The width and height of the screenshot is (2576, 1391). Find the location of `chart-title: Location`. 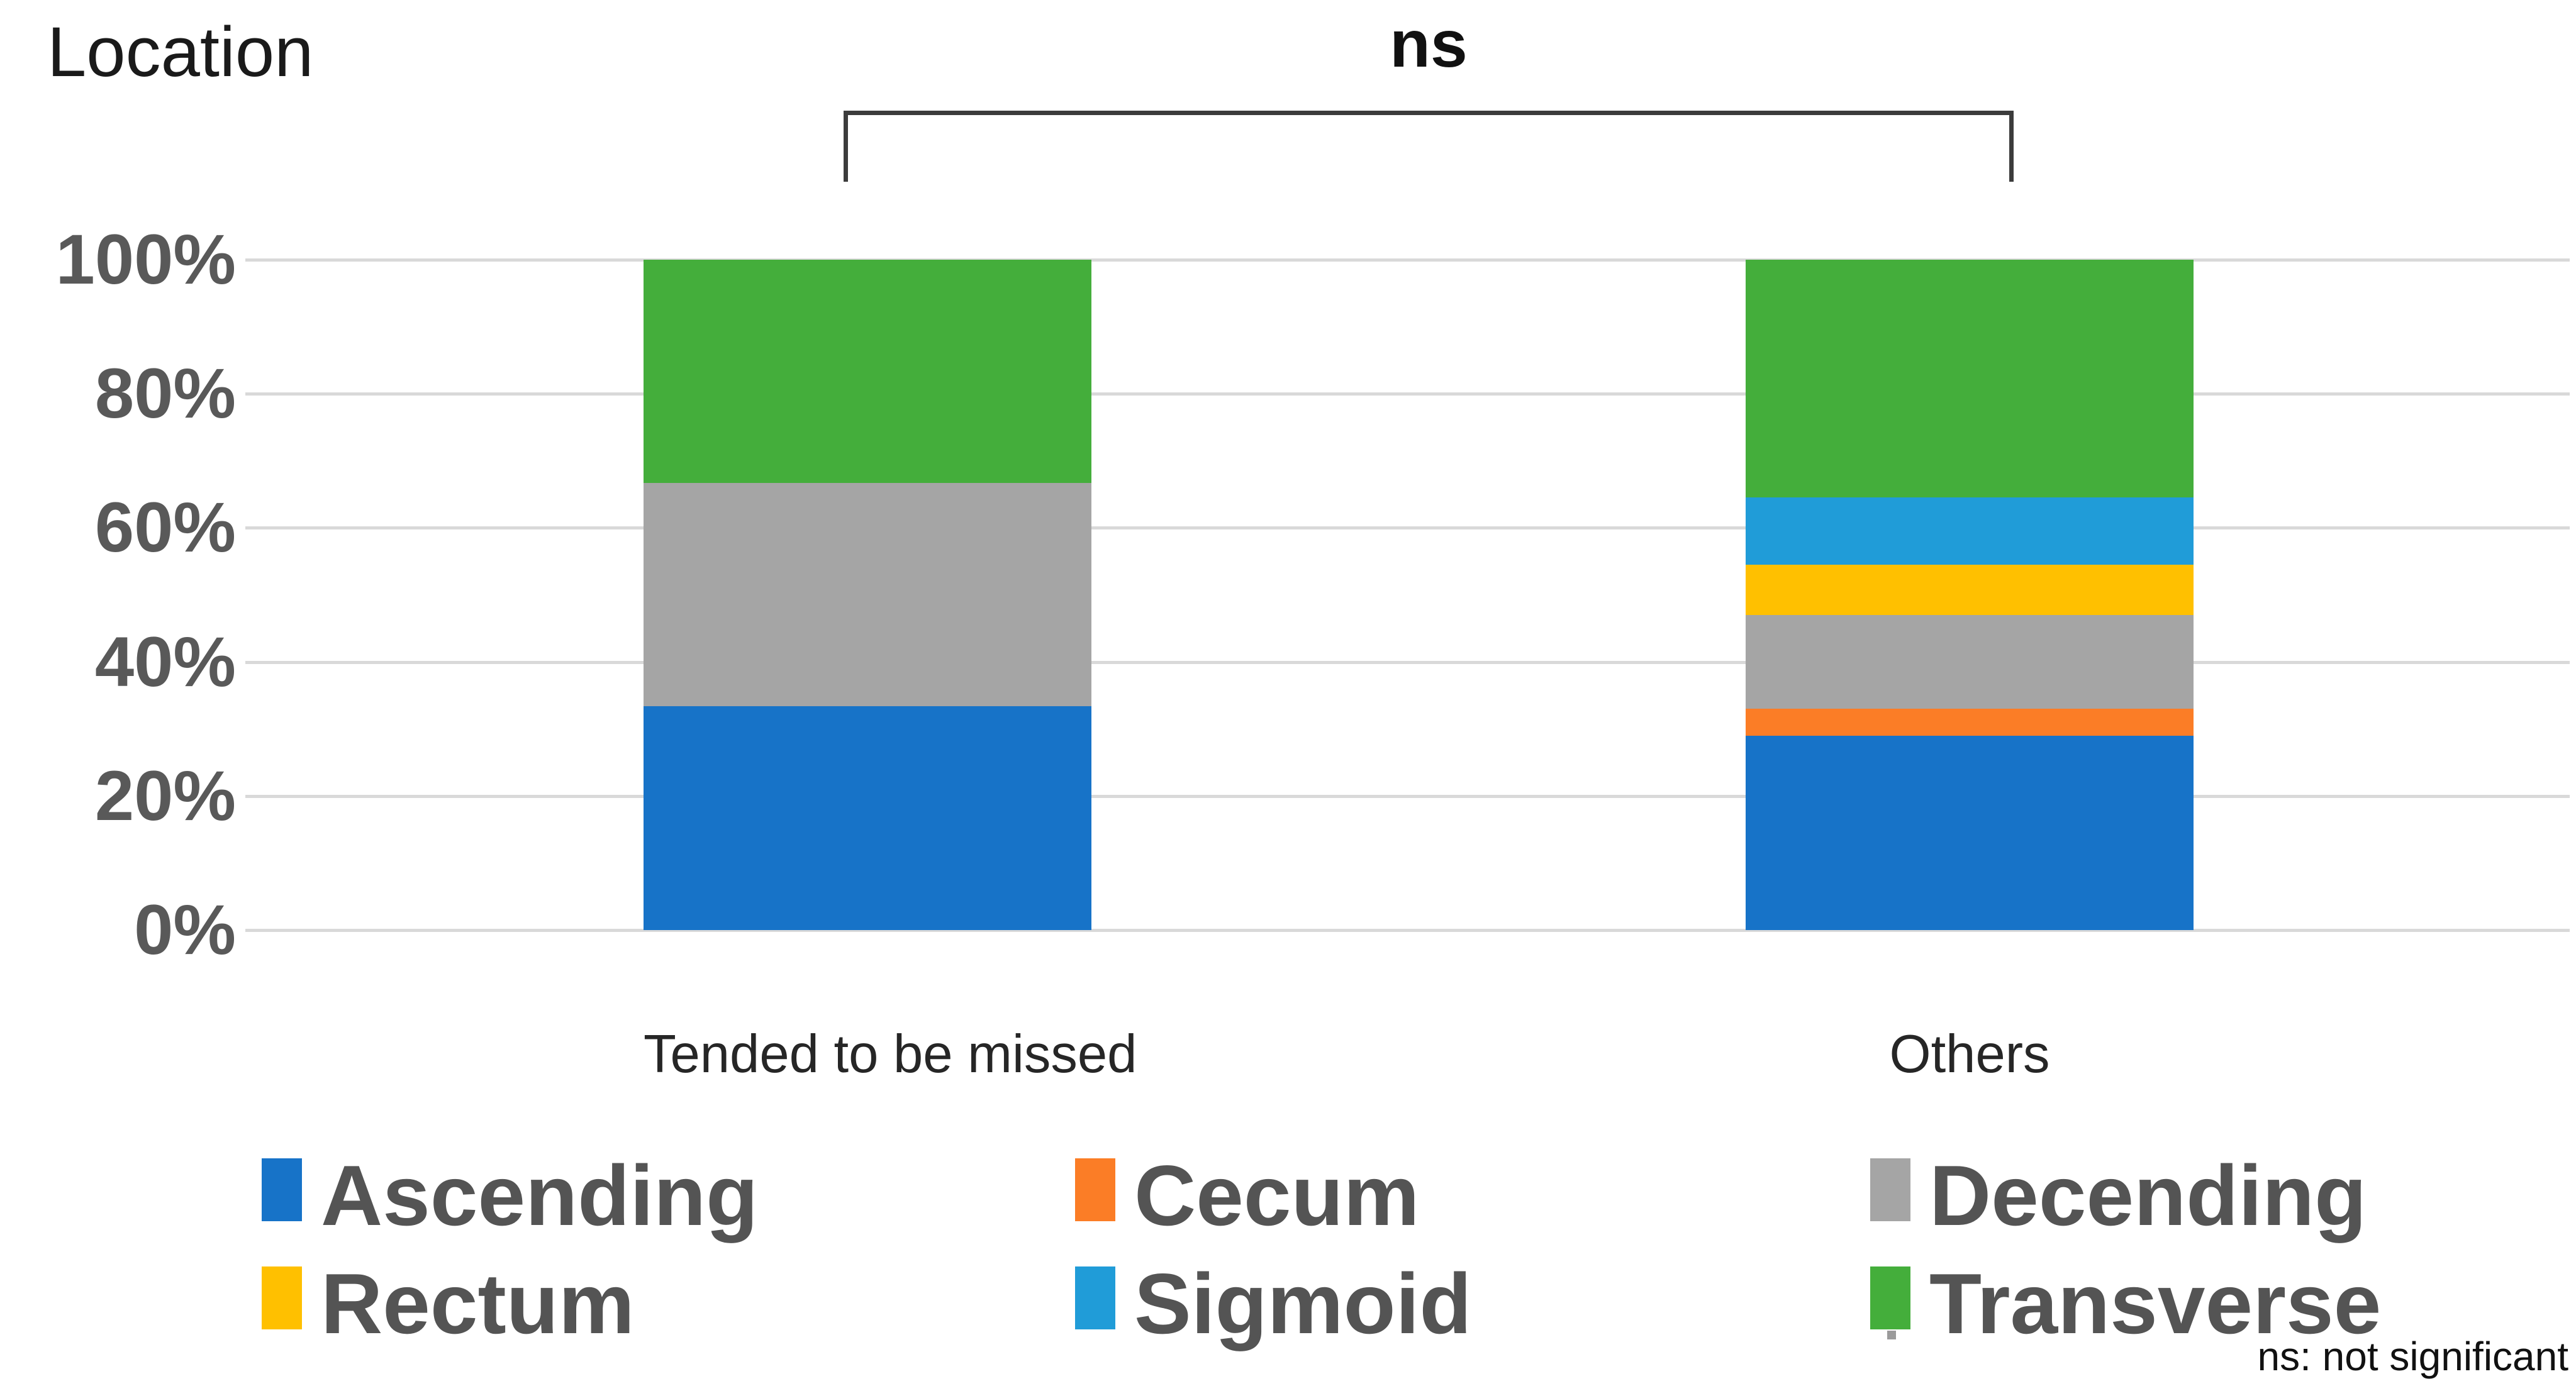

chart-title: Location is located at coordinates (180, 52).